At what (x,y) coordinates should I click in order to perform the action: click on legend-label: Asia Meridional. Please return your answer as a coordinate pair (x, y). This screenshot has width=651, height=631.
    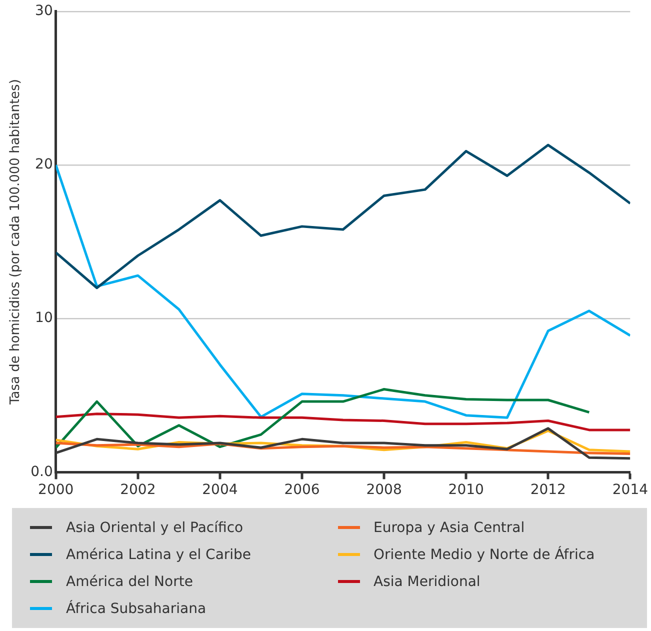
    Looking at the image, I should click on (427, 582).